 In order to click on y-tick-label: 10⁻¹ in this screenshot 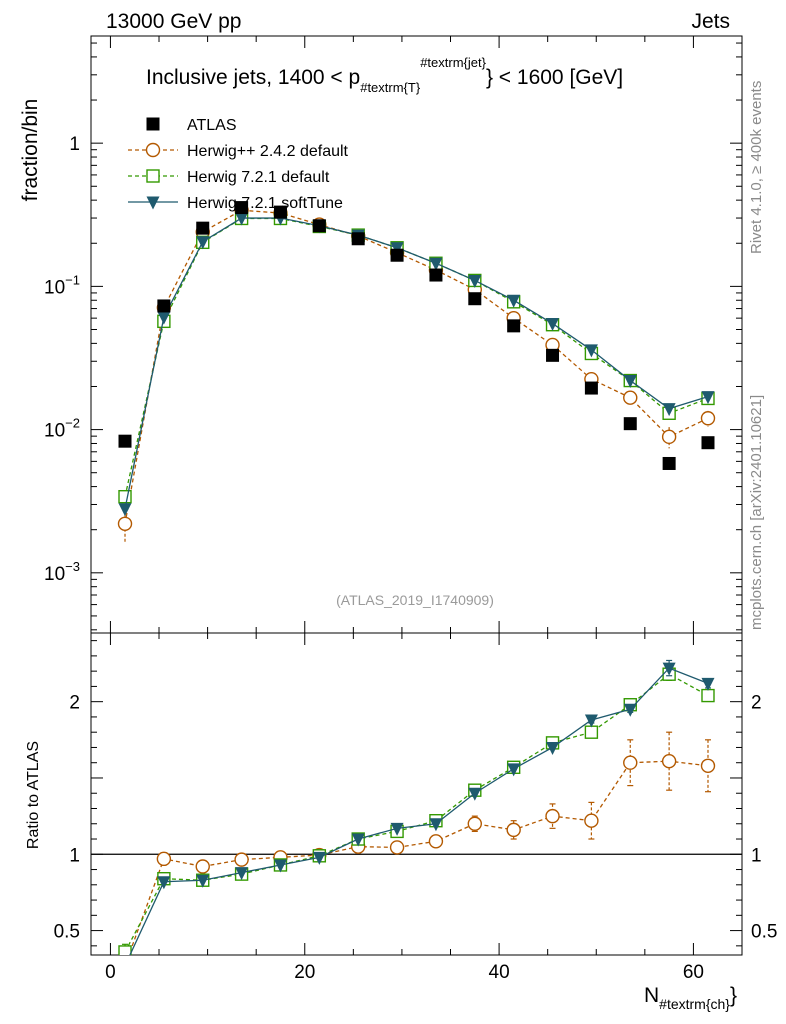, I will do `click(62, 285)`.